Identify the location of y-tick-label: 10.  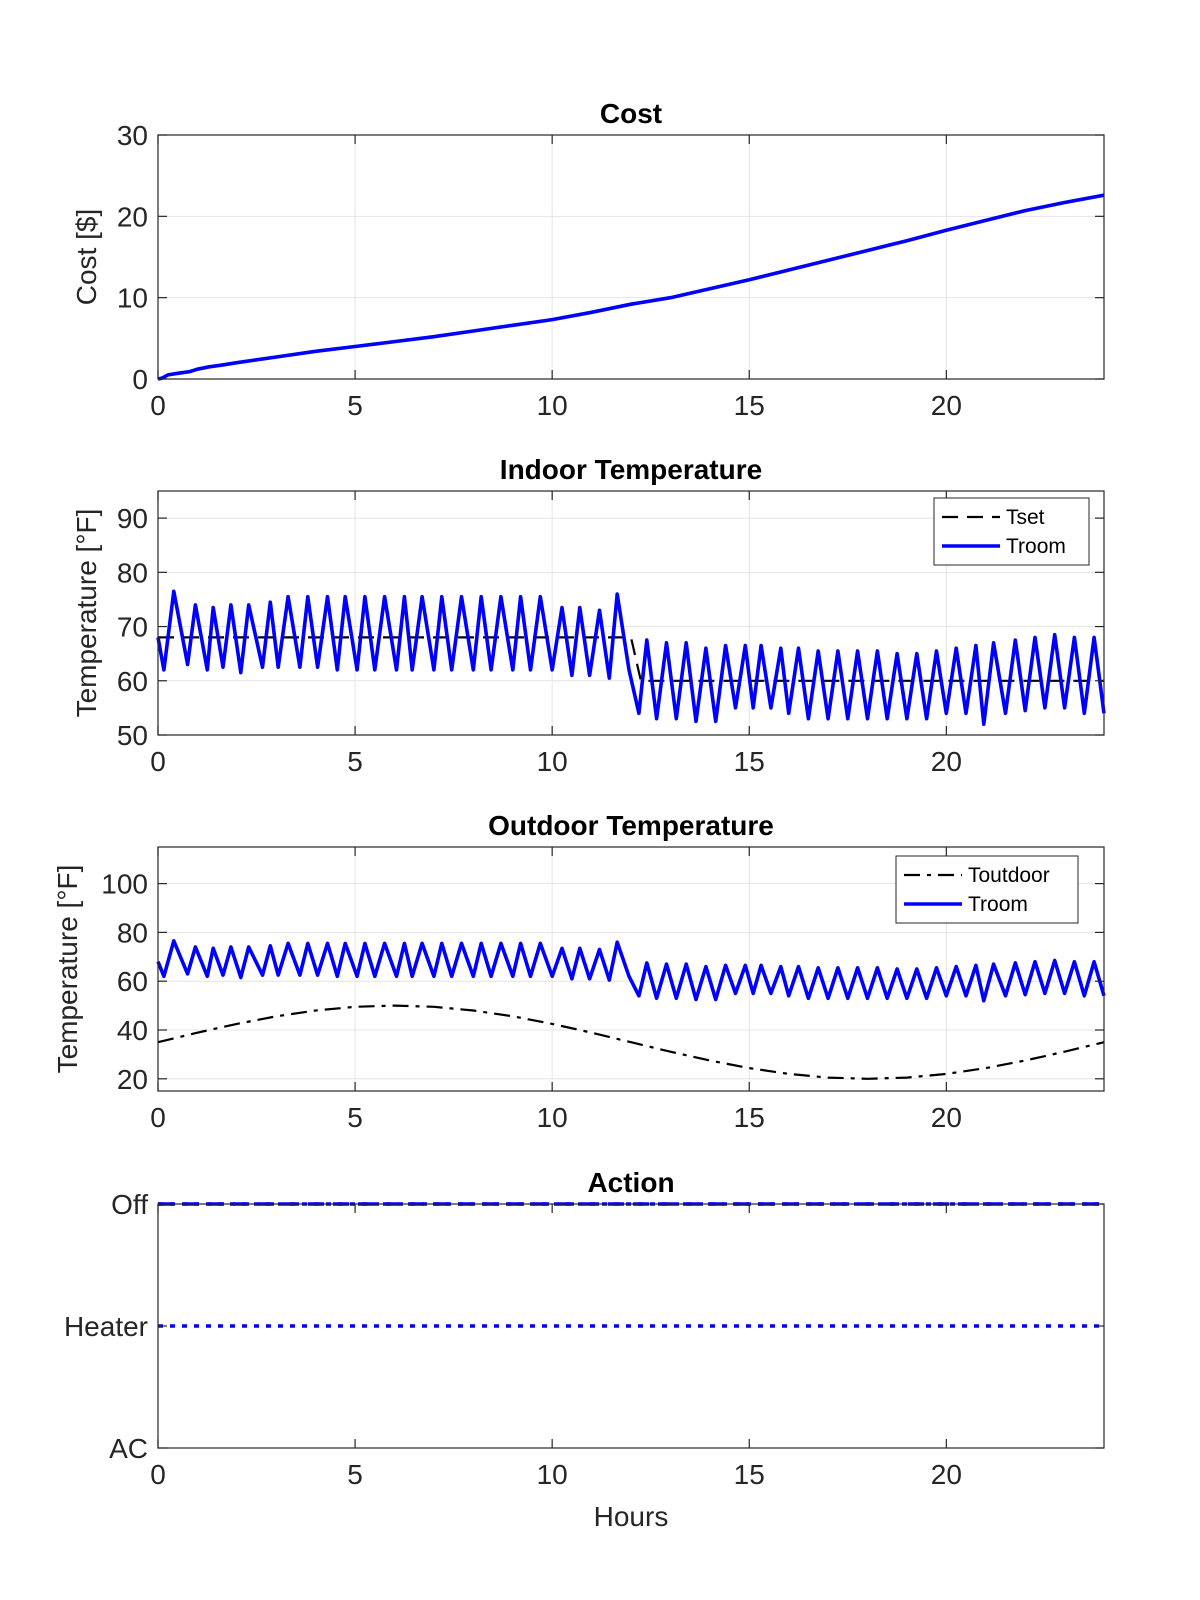
(132, 298).